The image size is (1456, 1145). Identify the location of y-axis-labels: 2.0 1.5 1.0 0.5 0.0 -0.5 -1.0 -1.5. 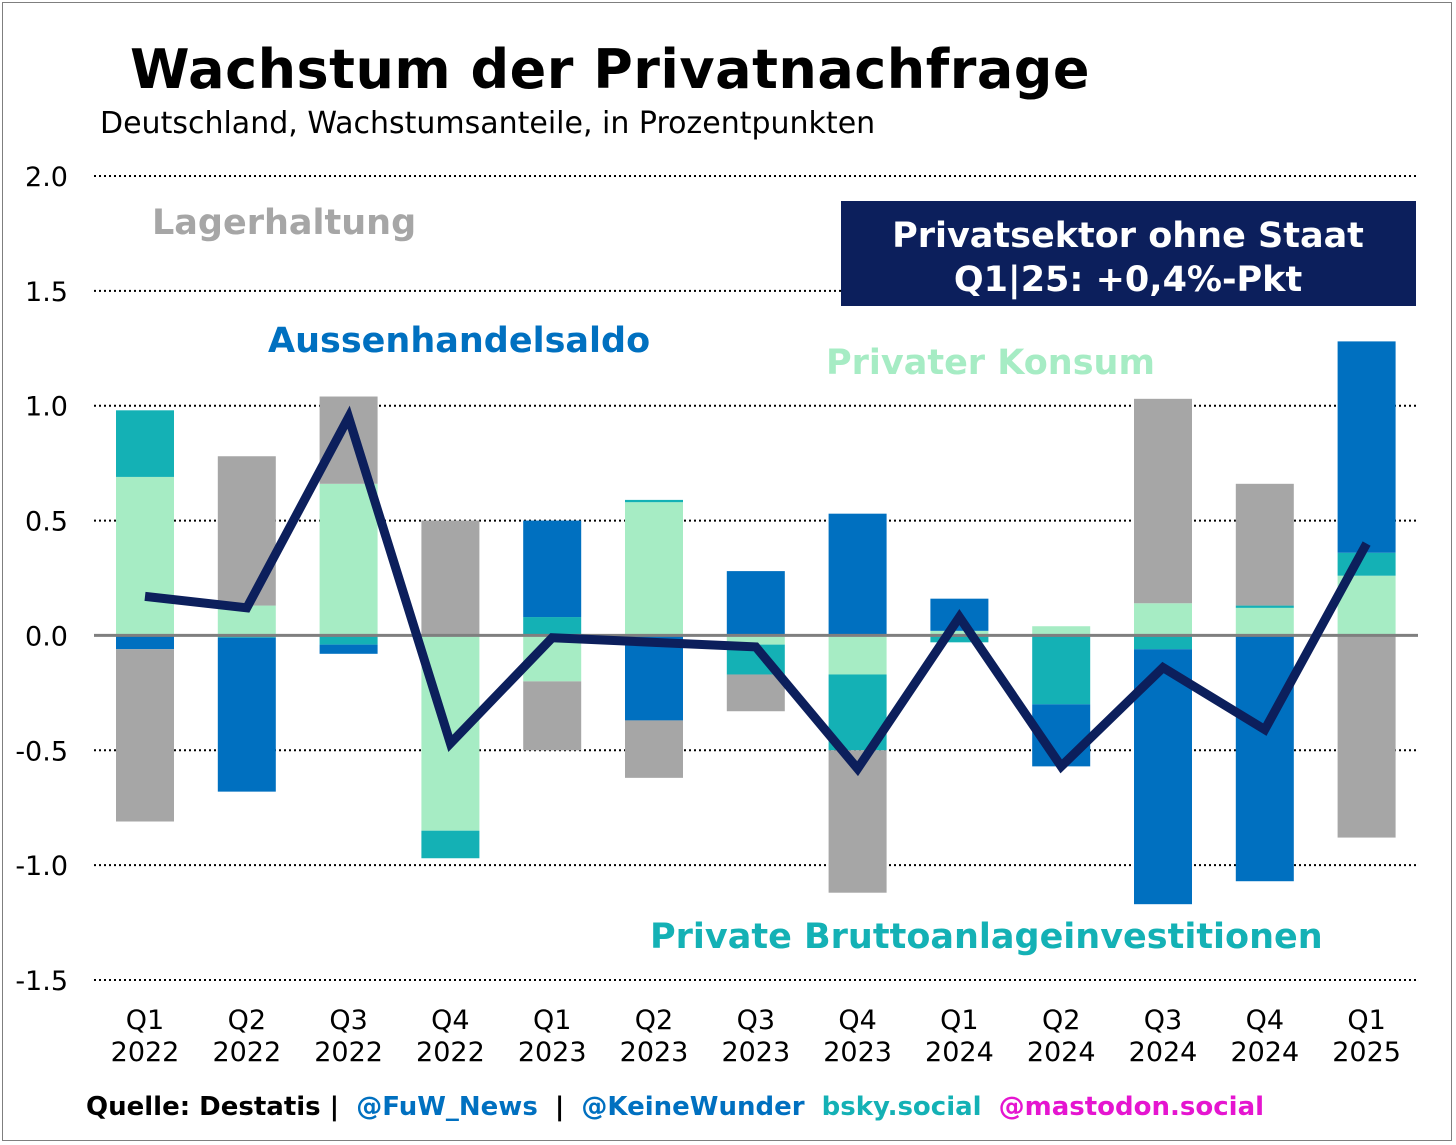
(41, 579).